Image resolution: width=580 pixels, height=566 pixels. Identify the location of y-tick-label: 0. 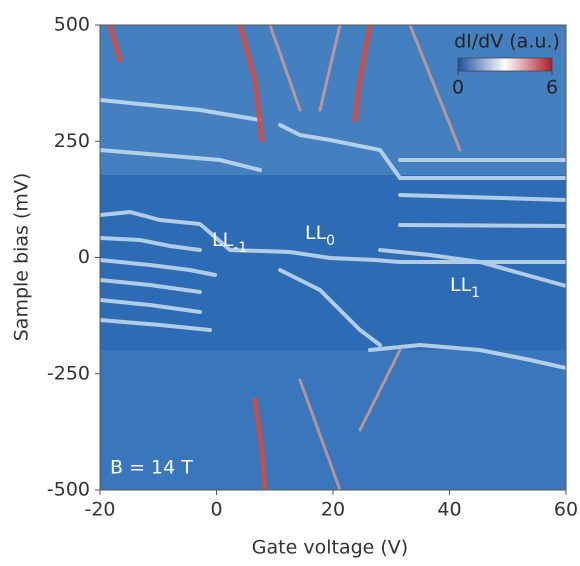
(84, 257).